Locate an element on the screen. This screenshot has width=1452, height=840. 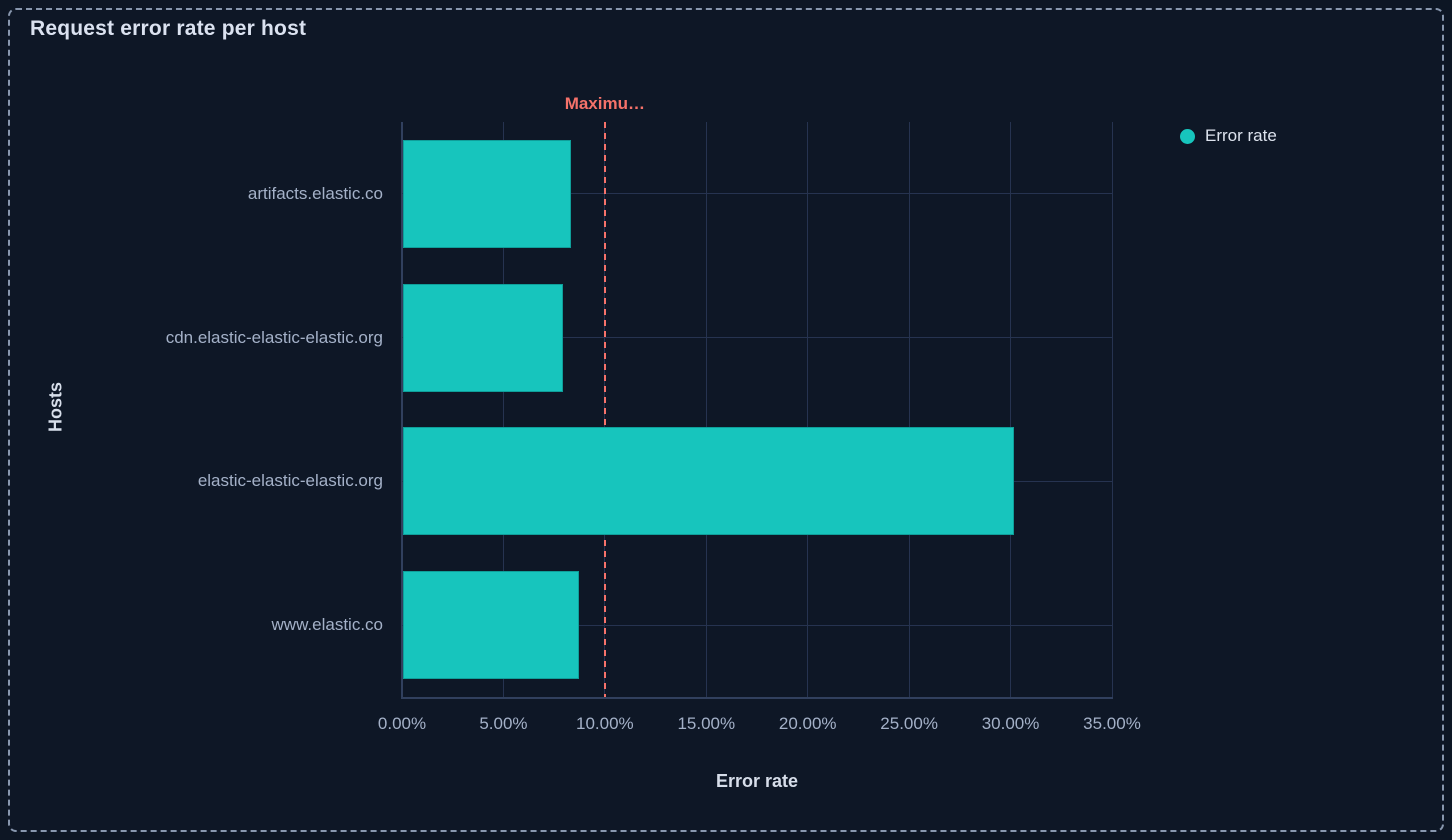
annotation-threshold-line is located at coordinates (604, 409).